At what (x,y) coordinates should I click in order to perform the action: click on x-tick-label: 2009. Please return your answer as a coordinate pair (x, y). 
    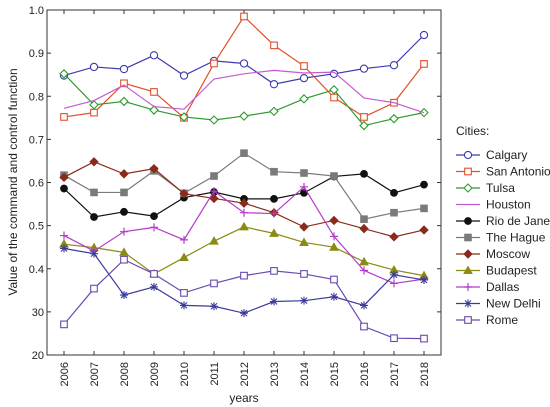
    Looking at the image, I should click on (155, 374).